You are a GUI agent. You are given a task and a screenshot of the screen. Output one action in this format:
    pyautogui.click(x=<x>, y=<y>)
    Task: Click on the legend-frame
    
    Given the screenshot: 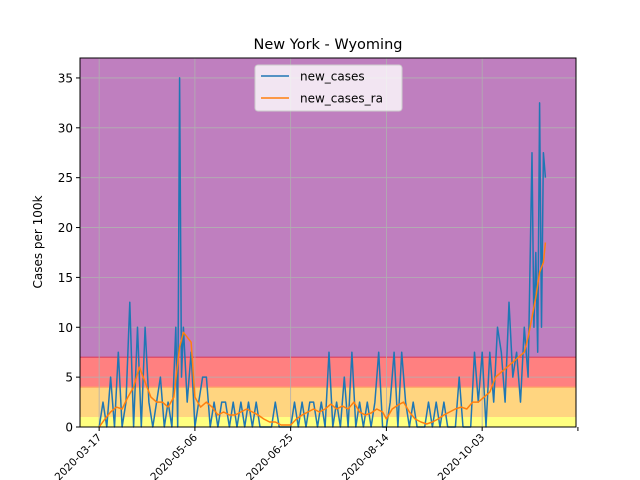 What is the action you would take?
    pyautogui.click(x=328, y=88)
    